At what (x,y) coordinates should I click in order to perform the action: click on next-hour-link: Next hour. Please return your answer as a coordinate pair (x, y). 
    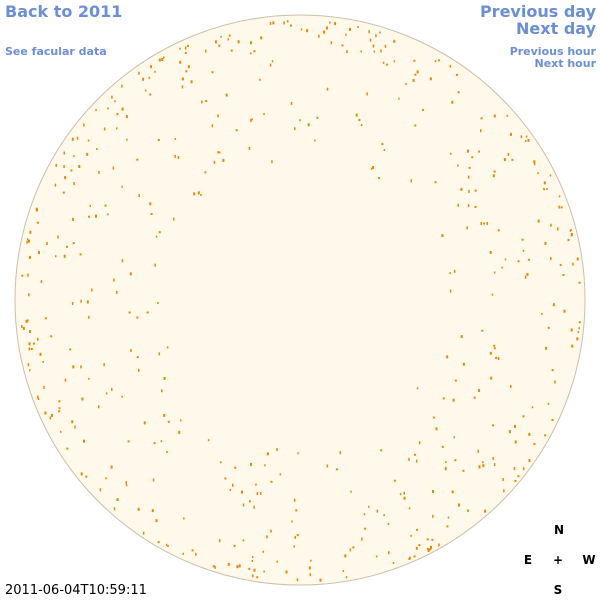
    Looking at the image, I should click on (565, 63).